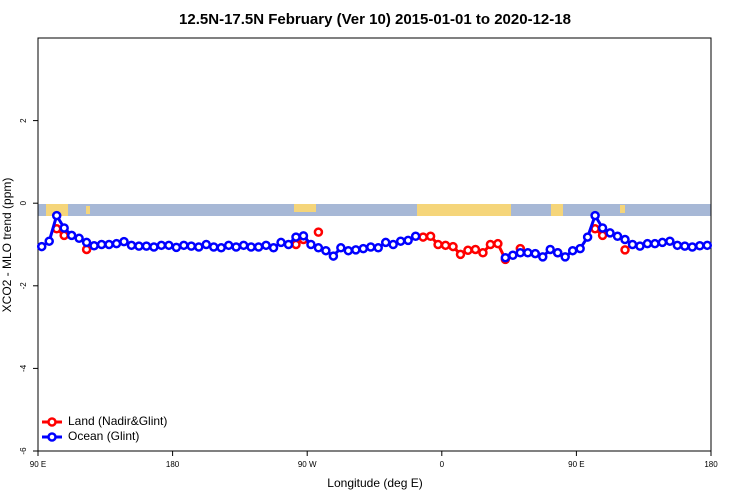 This screenshot has height=500, width=750. I want to click on y-tick-label: 2, so click(23, 120).